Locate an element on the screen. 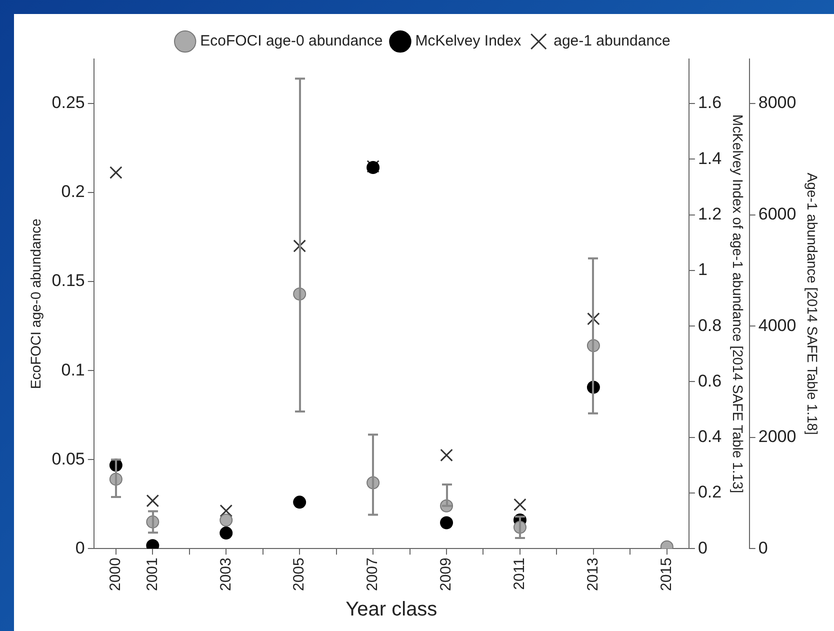 The height and width of the screenshot is (631, 834). x-tick-label: 2009 is located at coordinates (446, 575).